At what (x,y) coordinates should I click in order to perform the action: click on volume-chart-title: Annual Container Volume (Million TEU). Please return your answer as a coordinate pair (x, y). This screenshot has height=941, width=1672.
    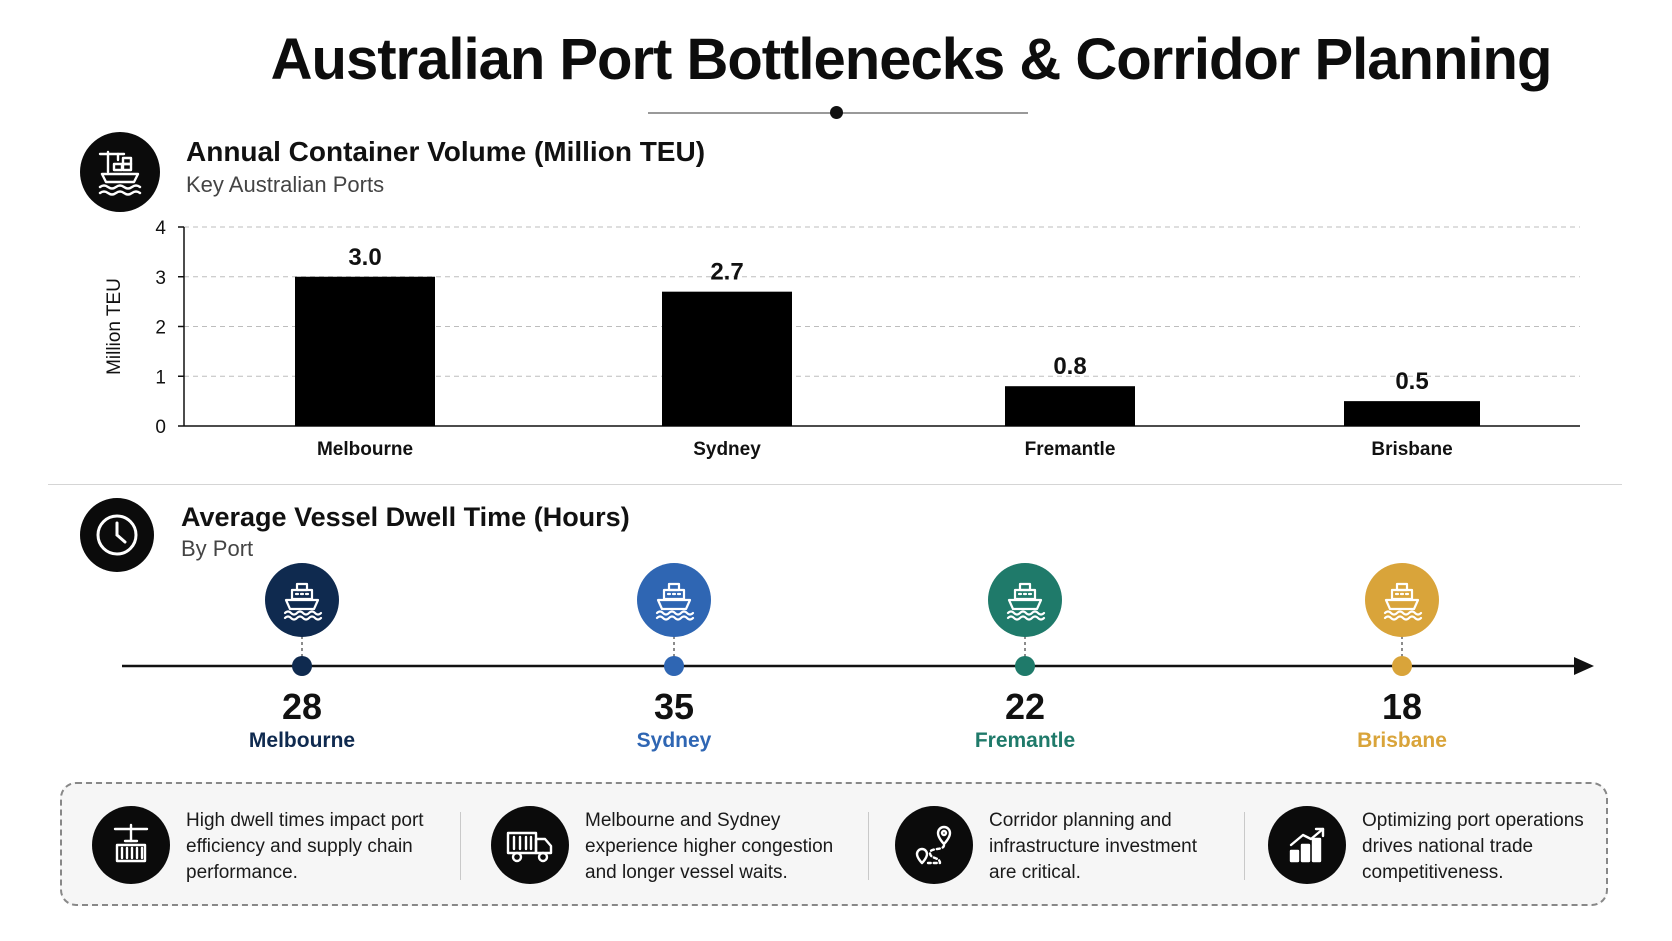
    Looking at the image, I should click on (446, 151).